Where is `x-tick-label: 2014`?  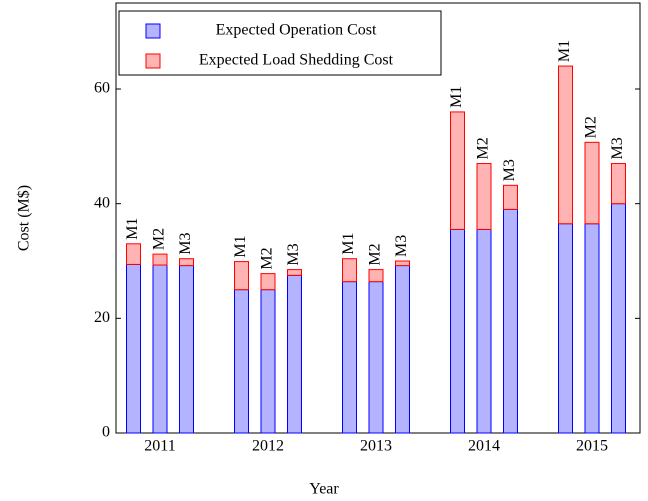 x-tick-label: 2014 is located at coordinates (484, 446).